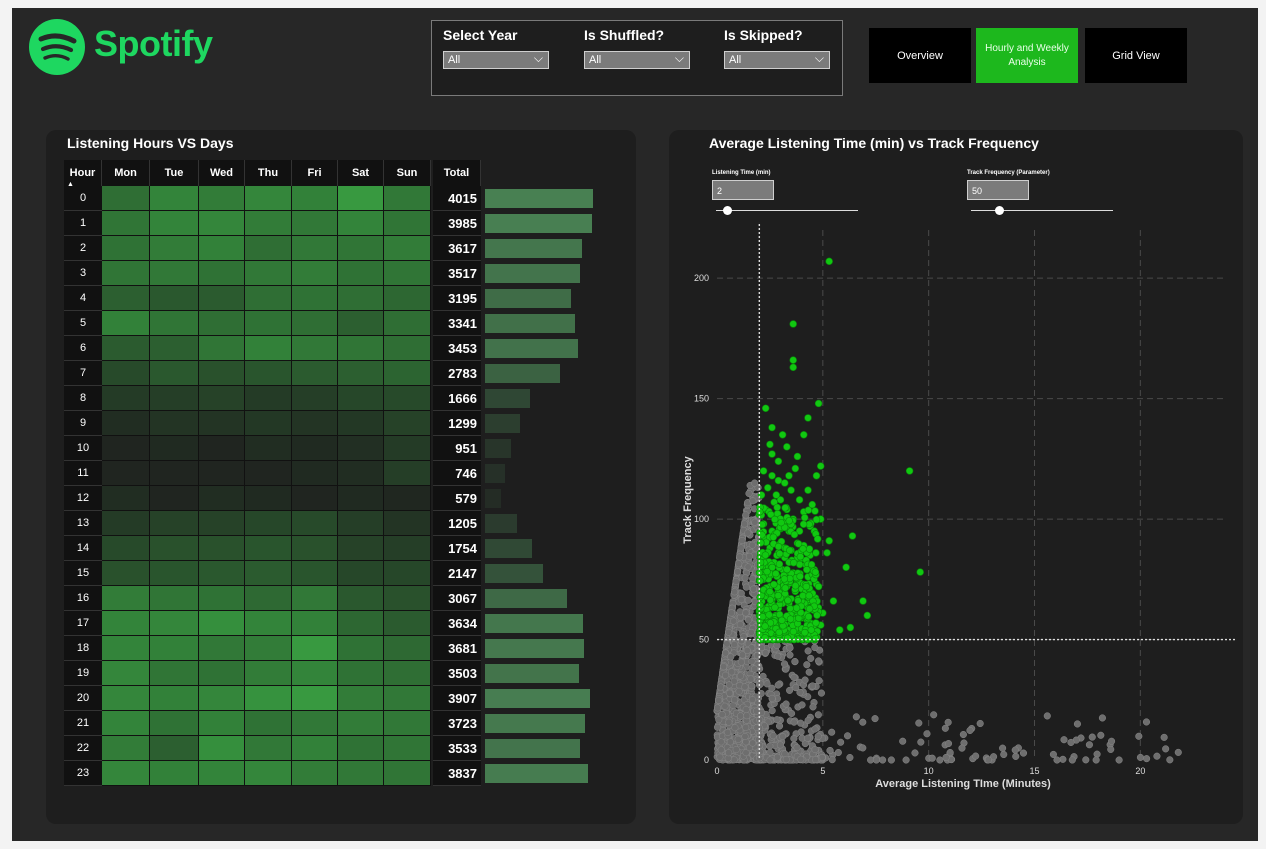 This screenshot has width=1266, height=849. I want to click on nav-hourly-weekly-button: Hourly and Weekly Analysis, so click(1027, 55).